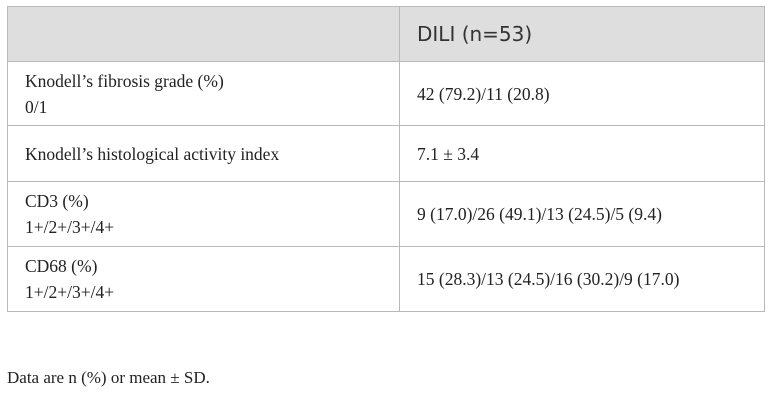 This screenshot has width=772, height=400. I want to click on header-cell-dili: DILI (n=53), so click(582, 34).